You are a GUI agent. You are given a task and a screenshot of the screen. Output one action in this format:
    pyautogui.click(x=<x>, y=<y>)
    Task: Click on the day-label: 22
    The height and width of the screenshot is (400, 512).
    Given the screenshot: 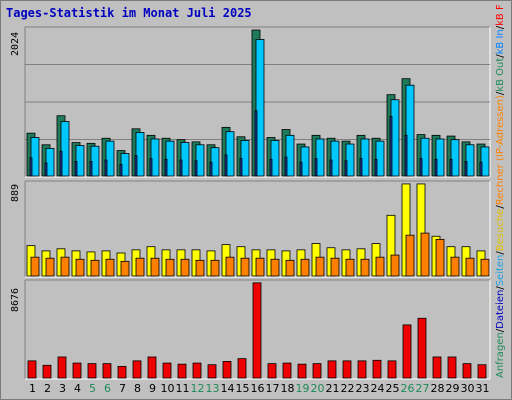 What is the action you would take?
    pyautogui.click(x=348, y=388)
    